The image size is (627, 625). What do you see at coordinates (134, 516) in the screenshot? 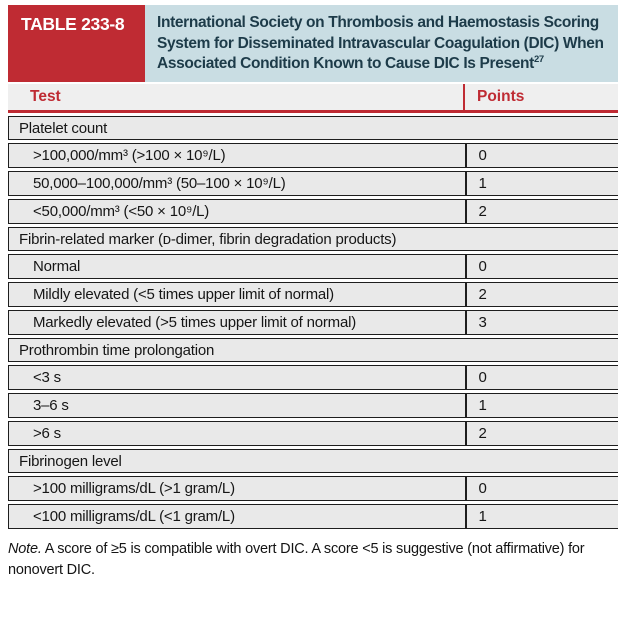
I see `test-cell: <100 milligrams/dL (<1 gram/L)` at bounding box center [134, 516].